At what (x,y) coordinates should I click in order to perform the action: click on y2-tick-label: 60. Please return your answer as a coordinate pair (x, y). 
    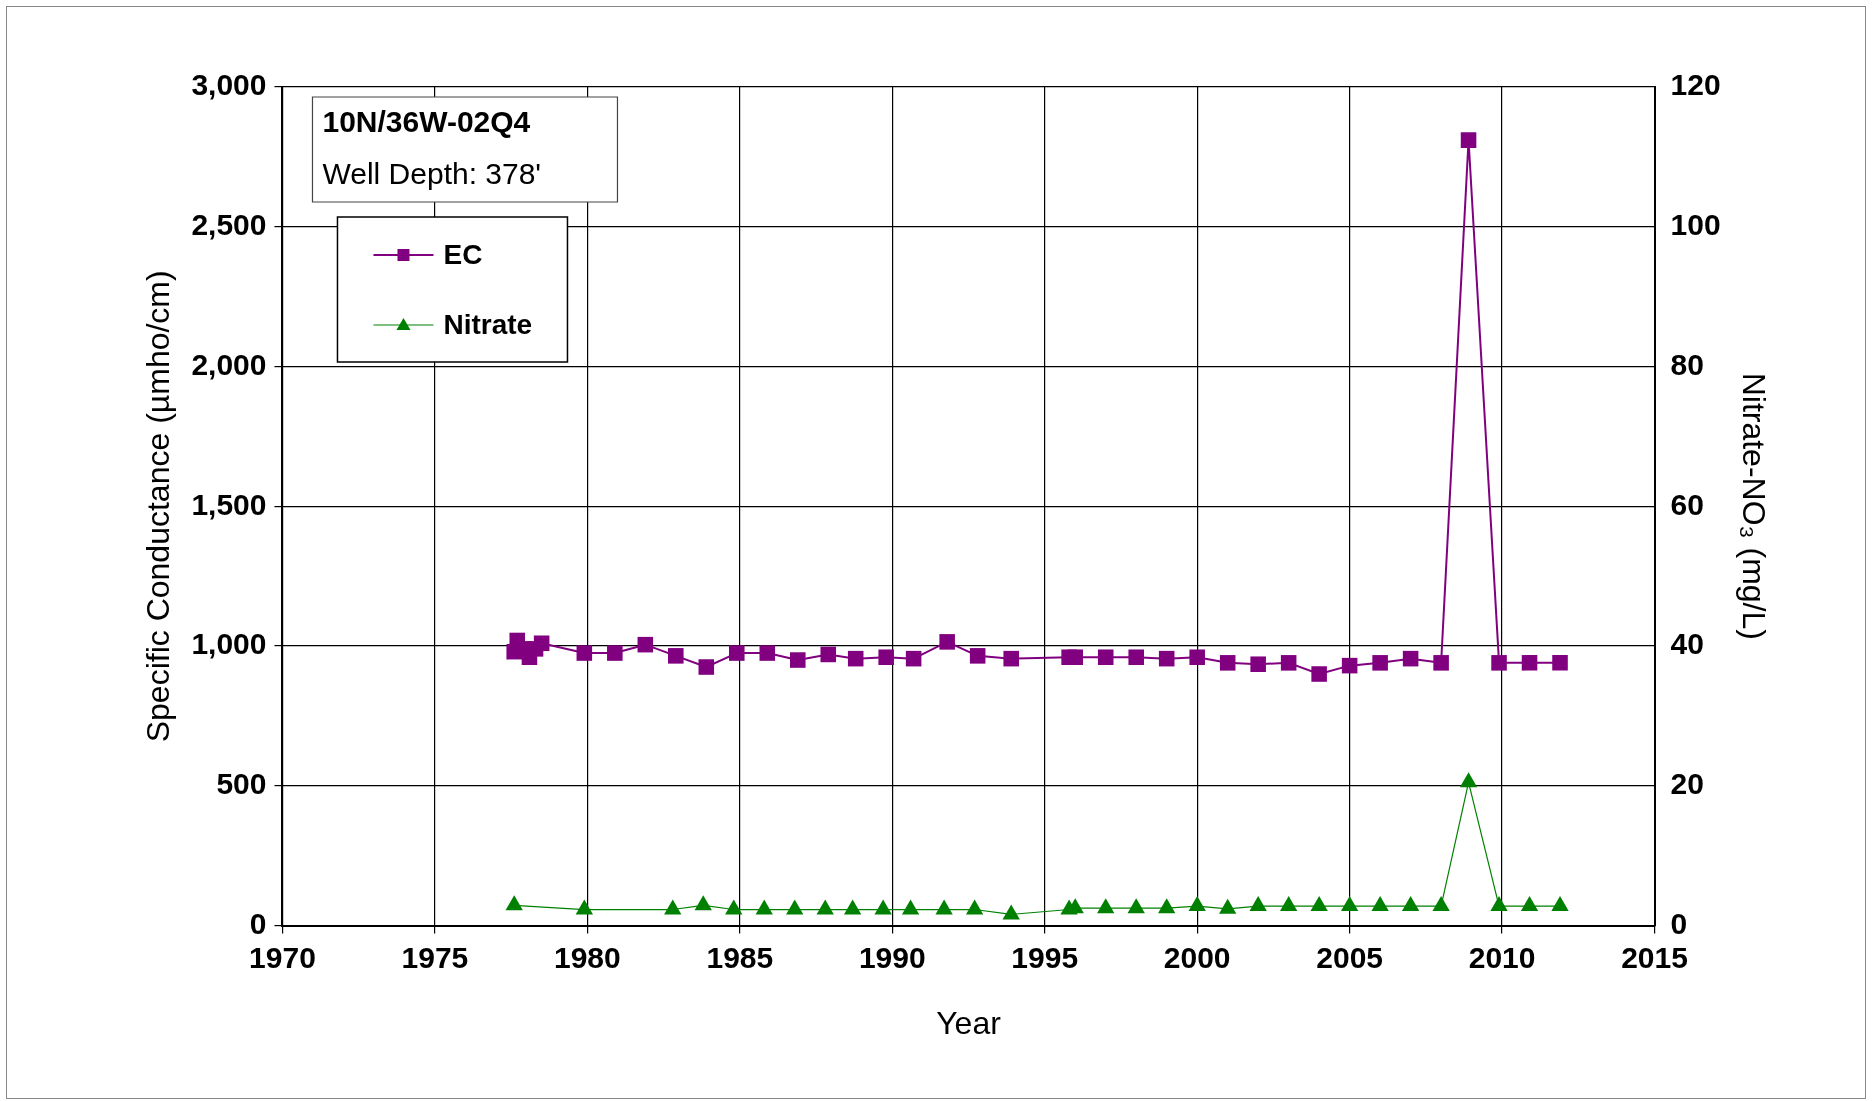
    Looking at the image, I should click on (1687, 504).